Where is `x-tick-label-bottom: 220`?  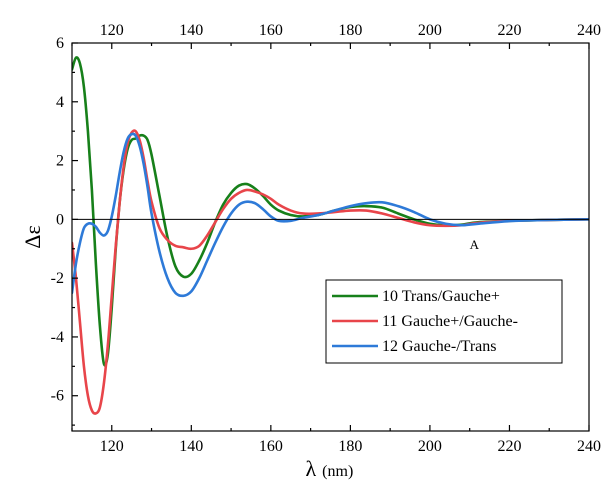
x-tick-label-bottom: 220 is located at coordinates (509, 446).